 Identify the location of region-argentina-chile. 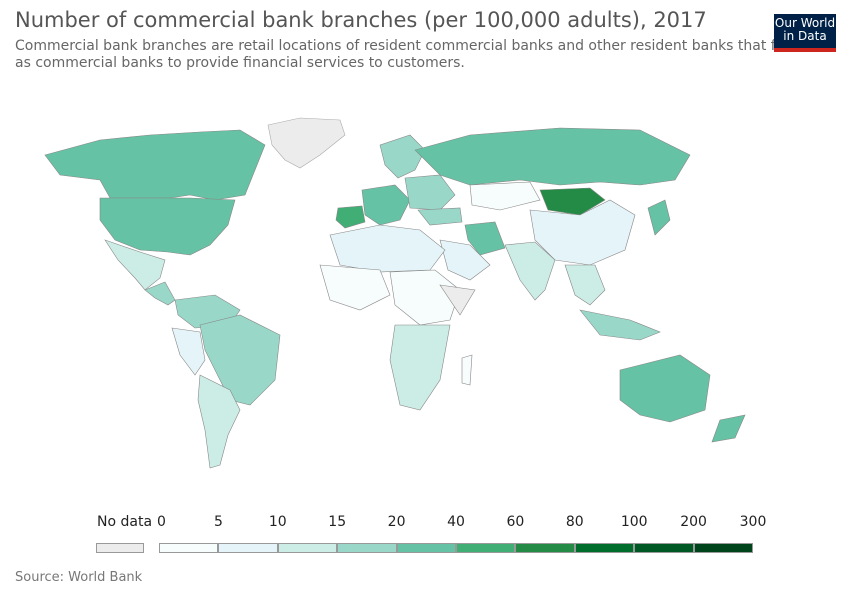
(219, 421).